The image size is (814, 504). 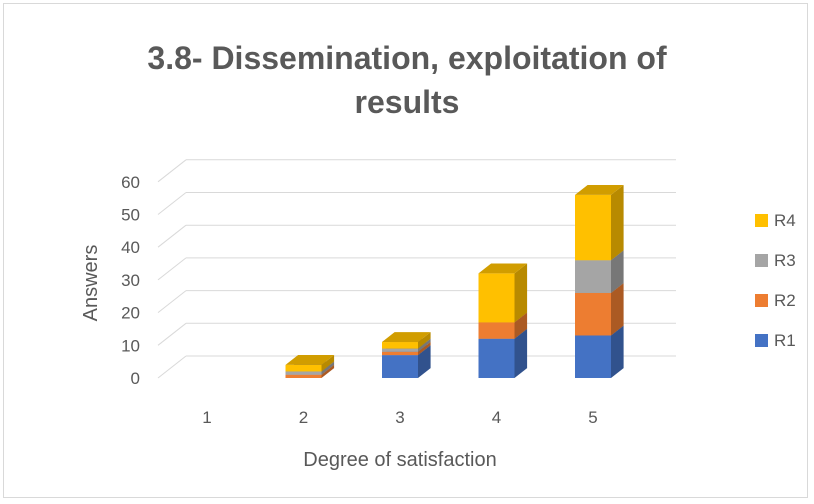 I want to click on legend-label: R4, so click(x=785, y=220).